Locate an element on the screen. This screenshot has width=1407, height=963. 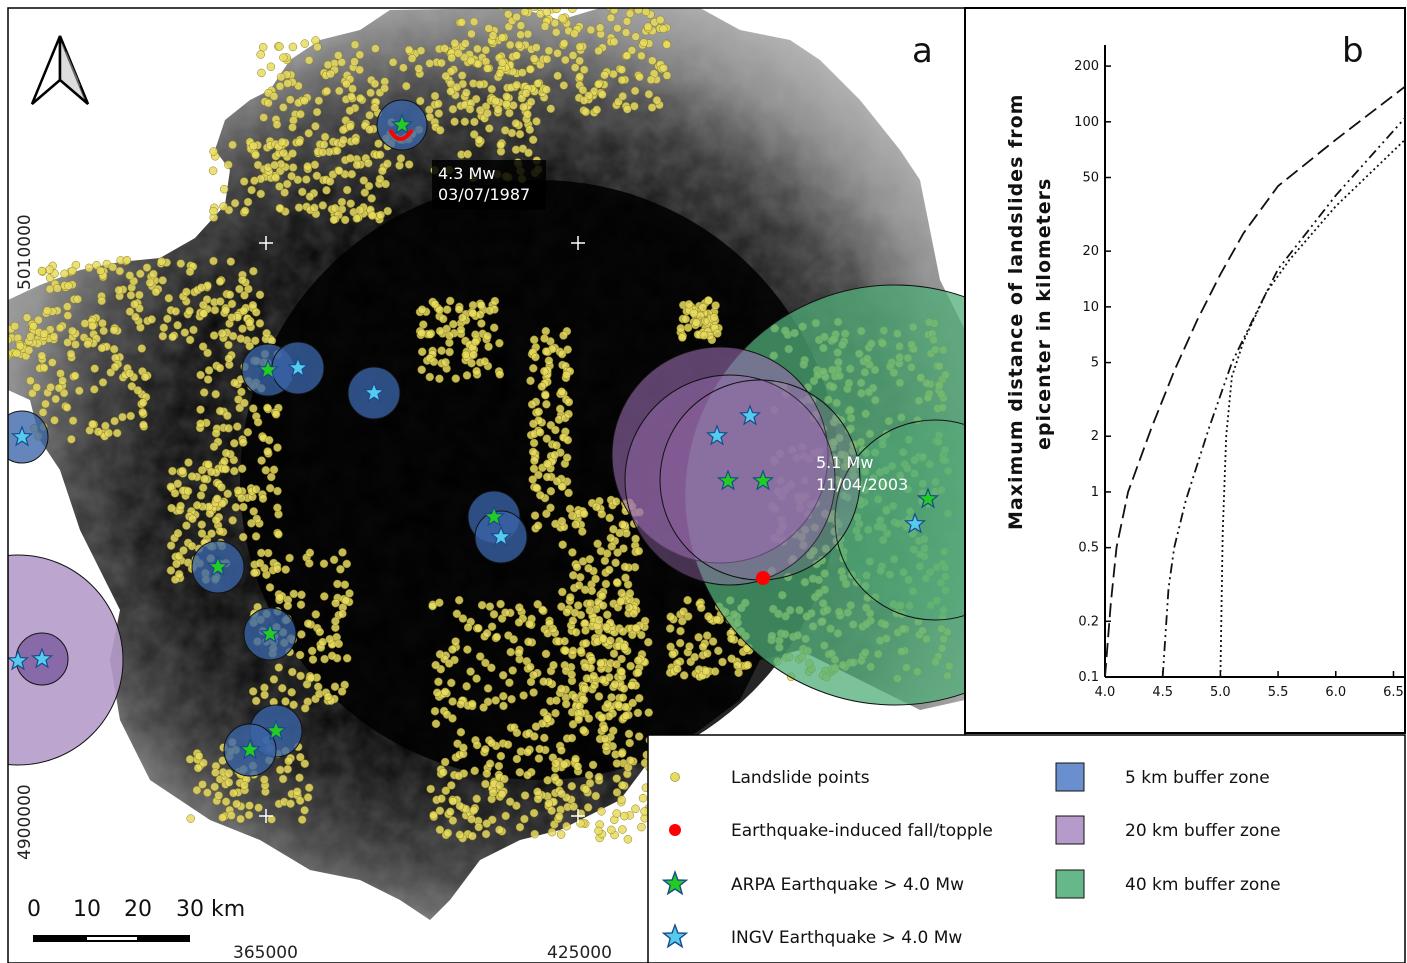
scalebar-label-10: 10 is located at coordinates (87, 909).